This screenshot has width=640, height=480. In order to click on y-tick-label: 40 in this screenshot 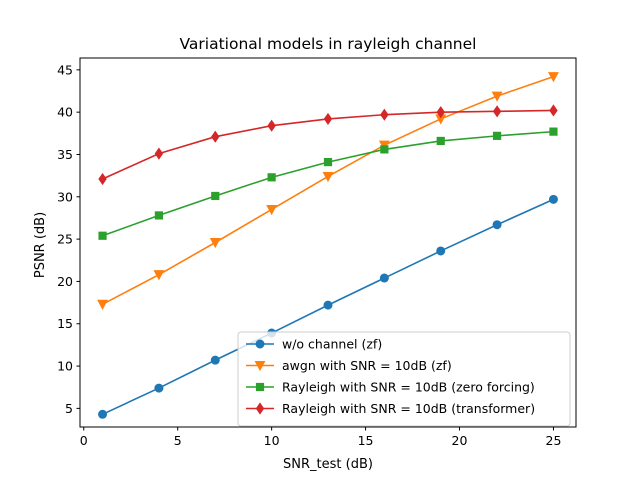, I will do `click(65, 112)`.